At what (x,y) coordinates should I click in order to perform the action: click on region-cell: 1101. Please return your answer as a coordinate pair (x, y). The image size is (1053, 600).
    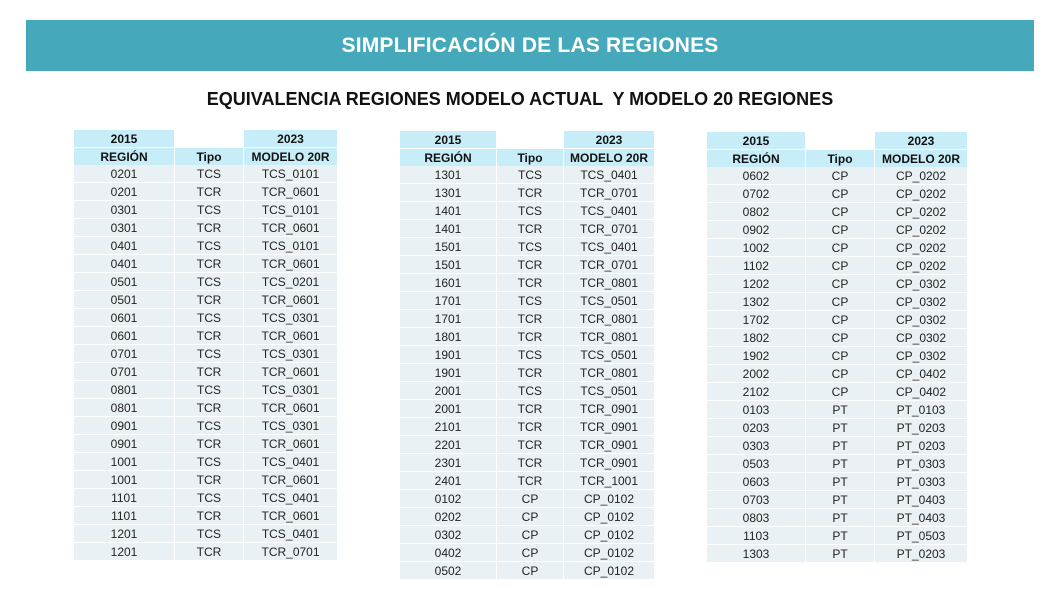
    Looking at the image, I should click on (124, 516).